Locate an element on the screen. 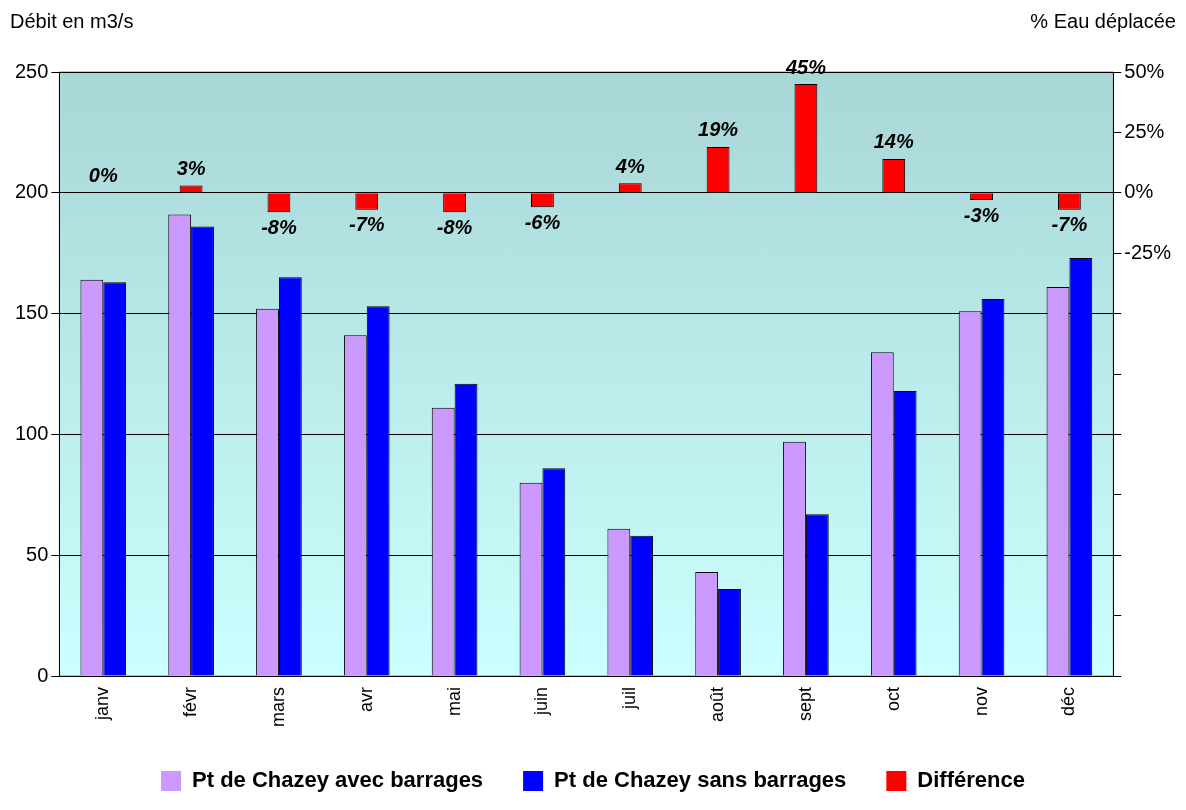  x-tick-label: août is located at coordinates (717, 705).